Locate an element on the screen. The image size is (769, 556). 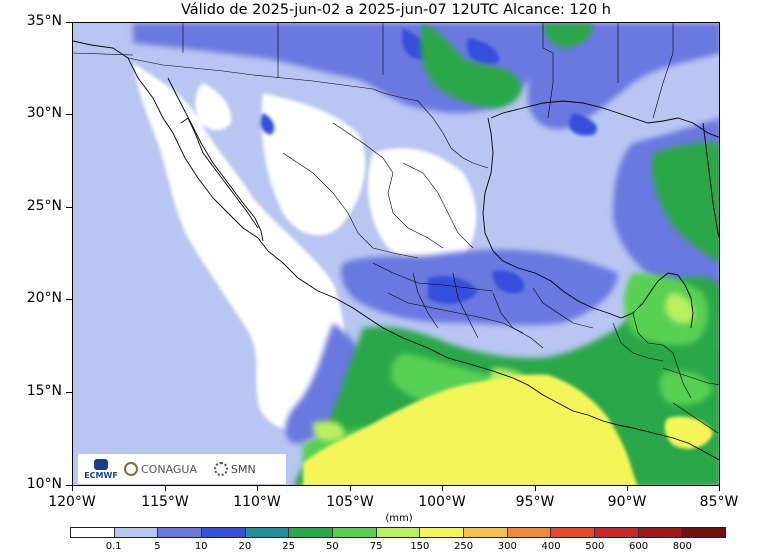
colorbar-label: 150 is located at coordinates (420, 546).